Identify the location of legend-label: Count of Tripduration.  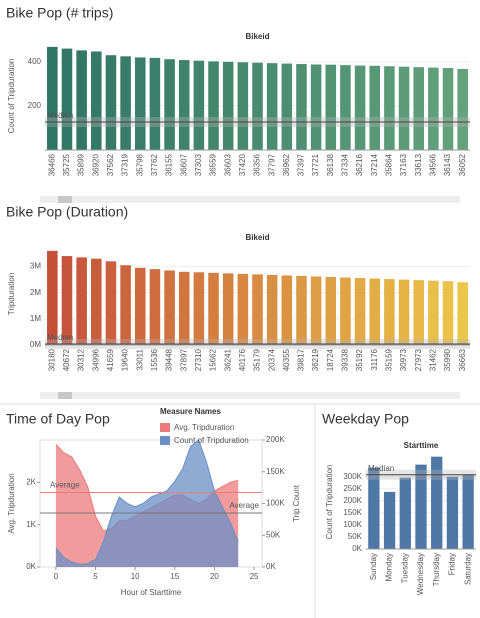
(211, 440).